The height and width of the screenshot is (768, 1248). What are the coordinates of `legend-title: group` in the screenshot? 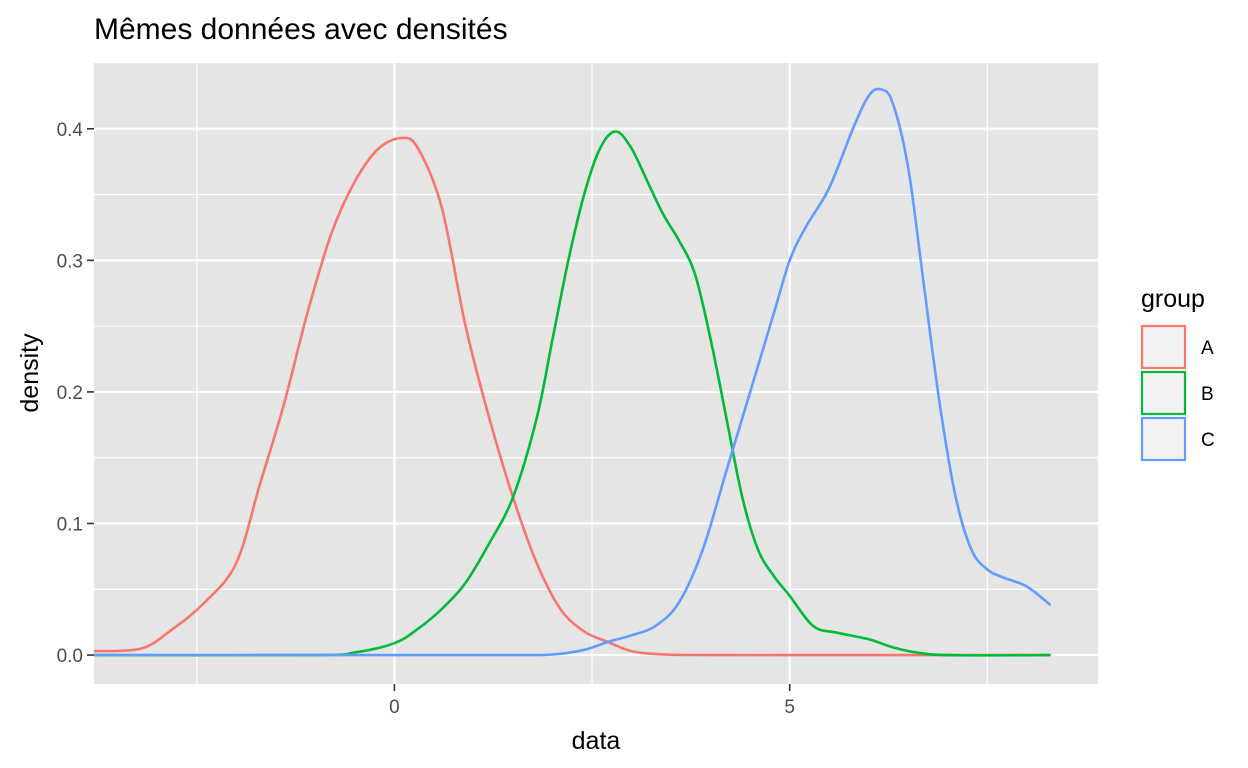 It's located at (1173, 299).